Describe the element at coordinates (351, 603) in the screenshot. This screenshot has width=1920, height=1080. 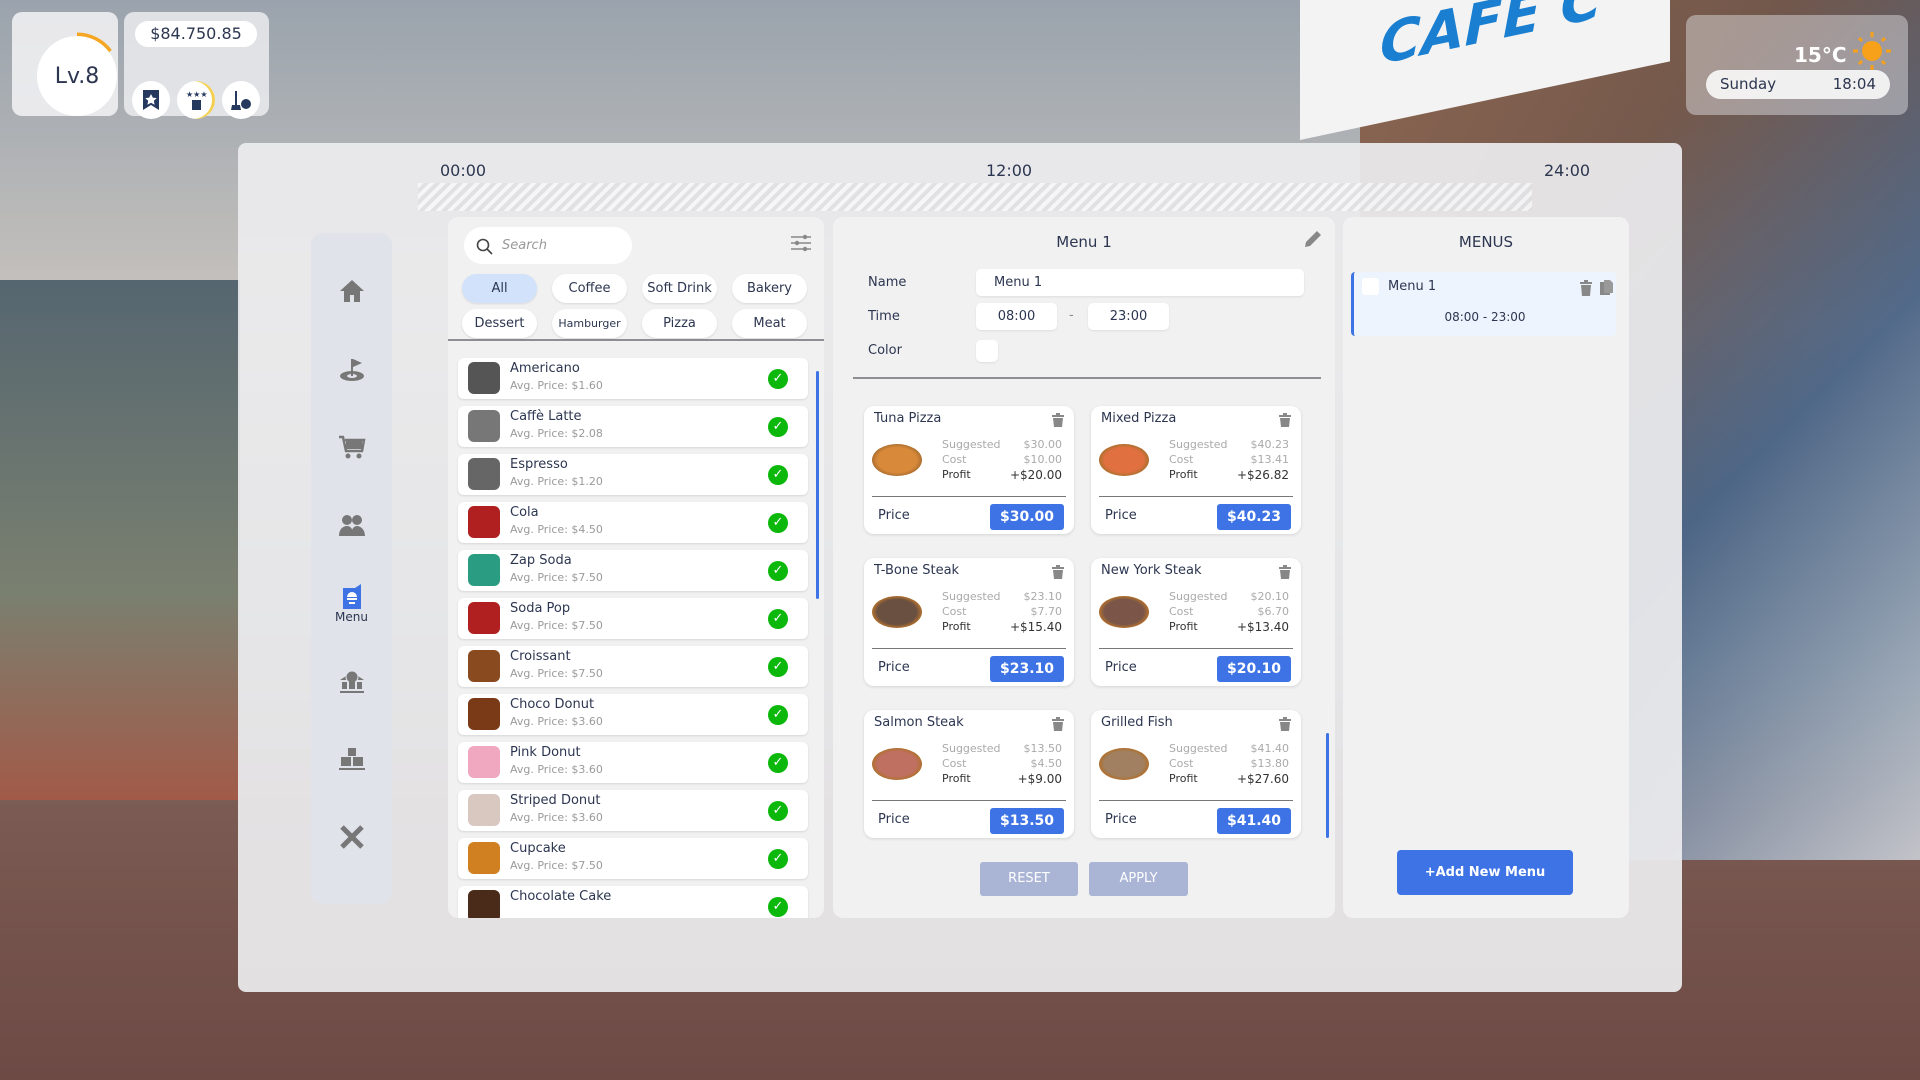
I see `sidebar-item-menu-book: Menu` at that location.